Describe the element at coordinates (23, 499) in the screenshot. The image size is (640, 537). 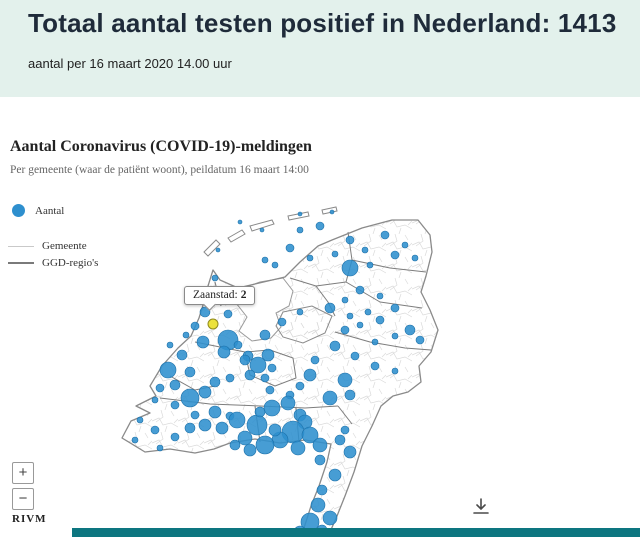
I see `zoom-out-button: −` at that location.